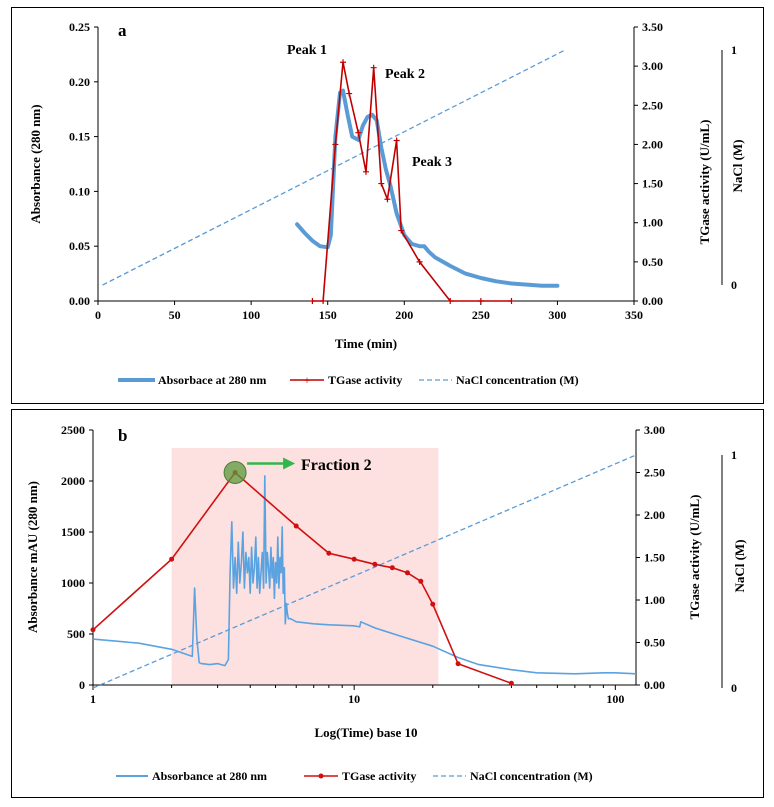 The width and height of the screenshot is (774, 807). I want to click on a-y2-tick-label: 2.50, so click(652, 105).